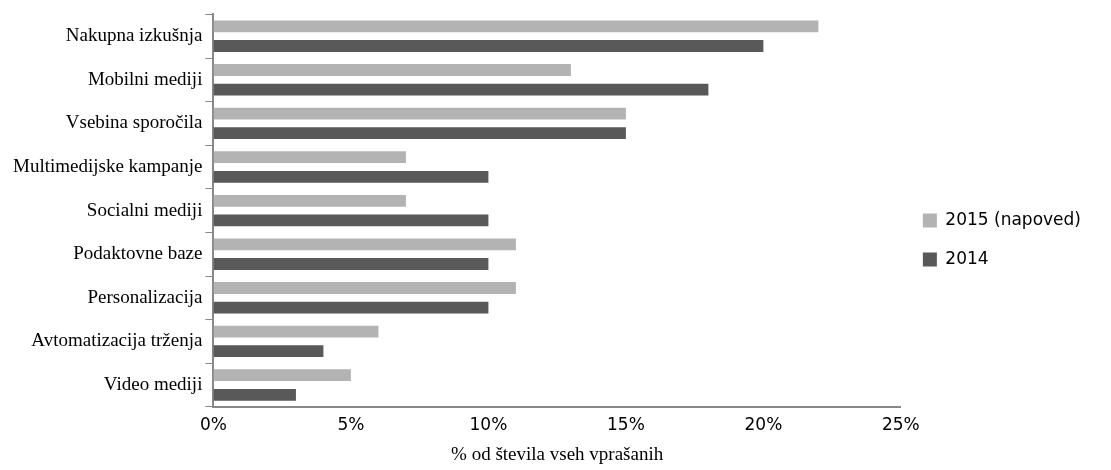 The height and width of the screenshot is (470, 1111). What do you see at coordinates (134, 122) in the screenshot?
I see `y-tick-label: Vsebina sporočila` at bounding box center [134, 122].